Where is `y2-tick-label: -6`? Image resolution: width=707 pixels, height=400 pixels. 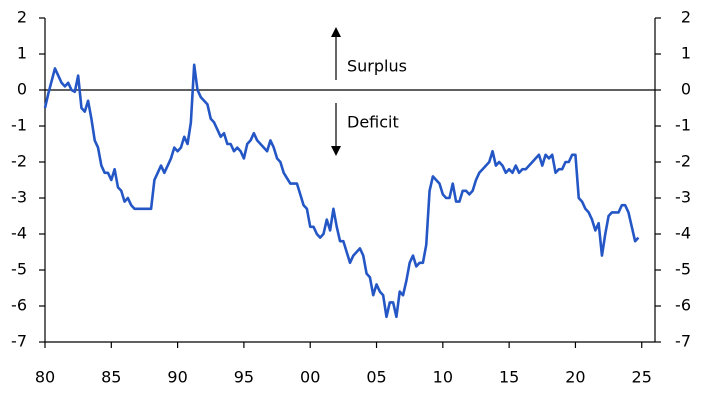 y2-tick-label: -6 is located at coordinates (683, 305).